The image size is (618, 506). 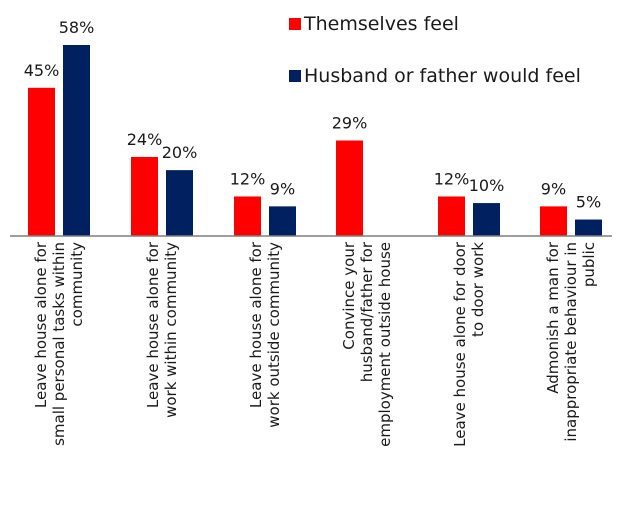 What do you see at coordinates (77, 284) in the screenshot?
I see `category-label-line: community` at bounding box center [77, 284].